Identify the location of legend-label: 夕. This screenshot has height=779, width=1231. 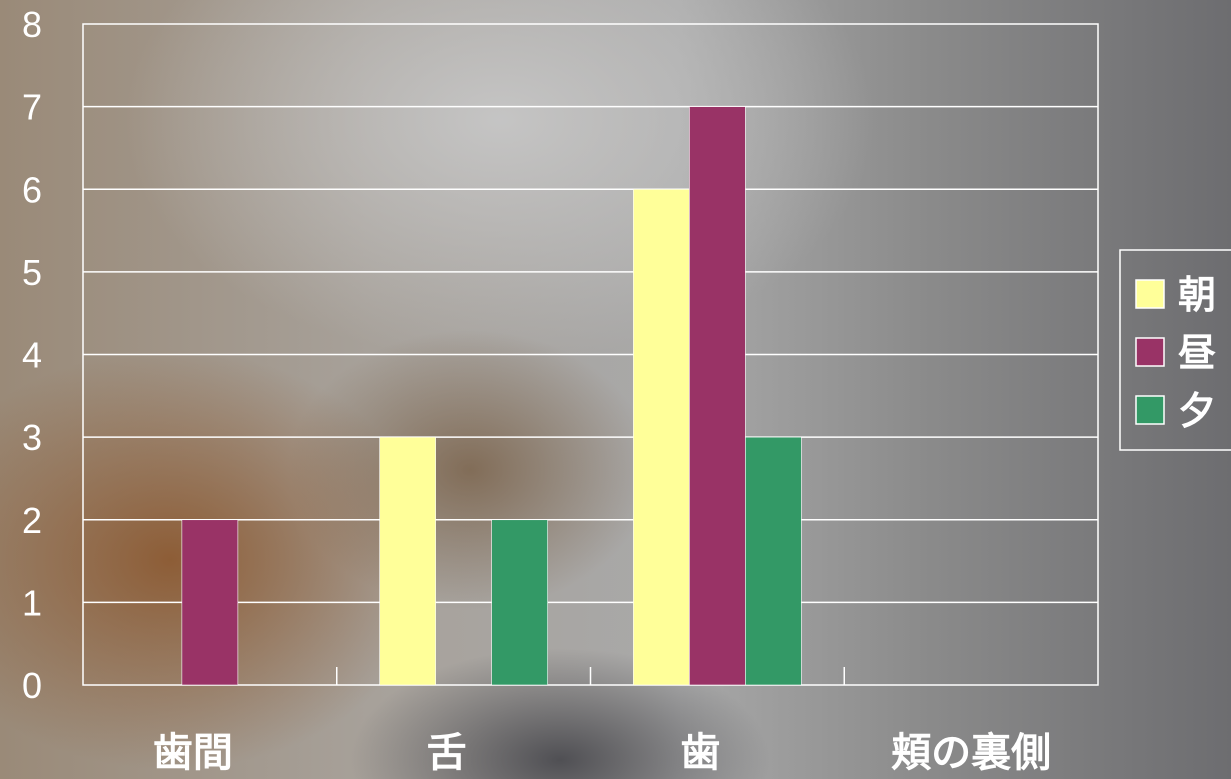
(1197, 411).